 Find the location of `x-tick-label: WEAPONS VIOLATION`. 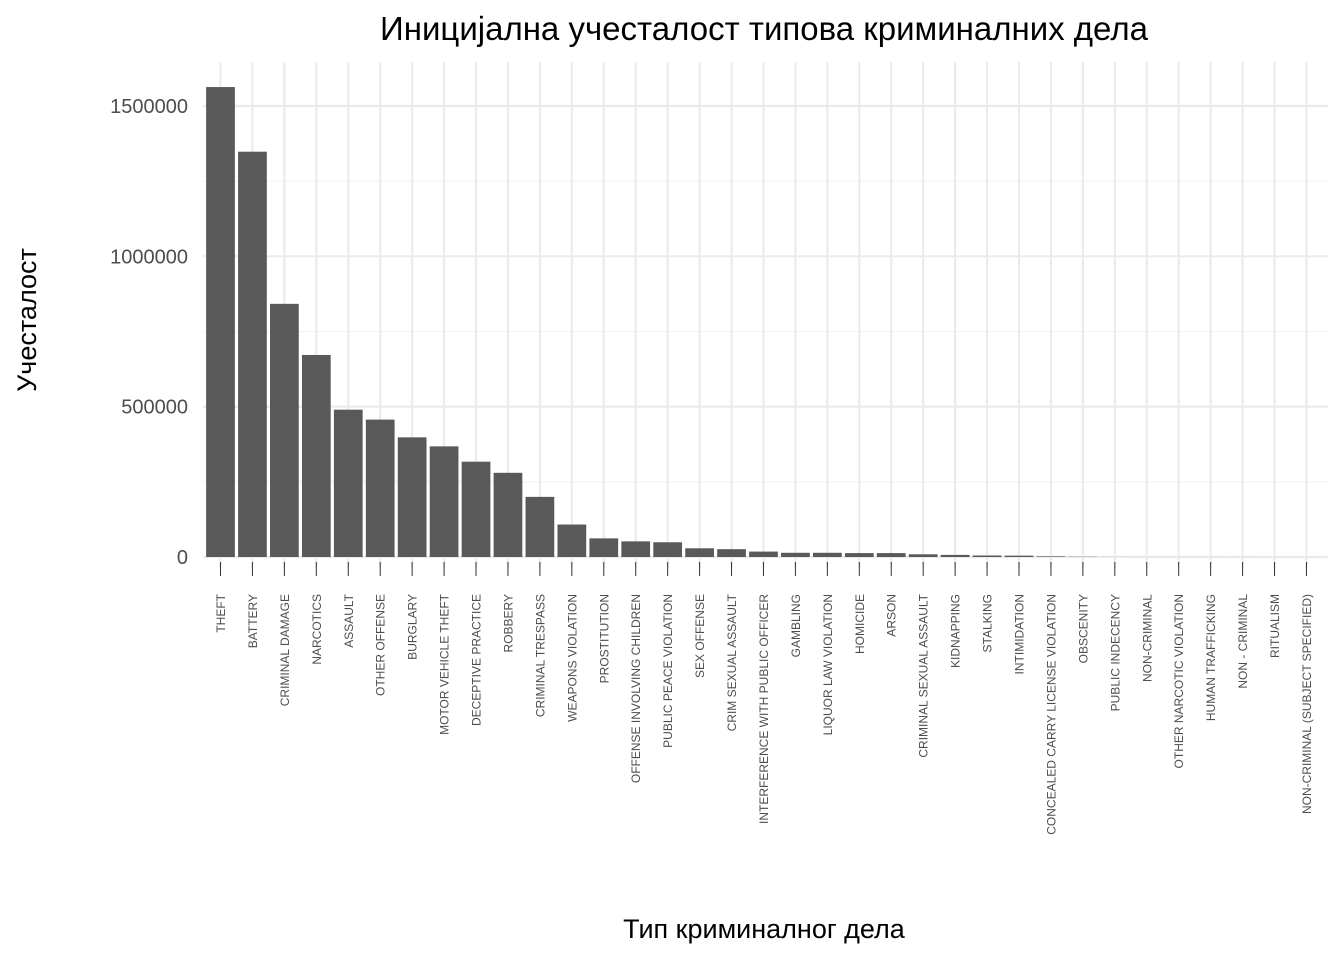

x-tick-label: WEAPONS VIOLATION is located at coordinates (572, 658).